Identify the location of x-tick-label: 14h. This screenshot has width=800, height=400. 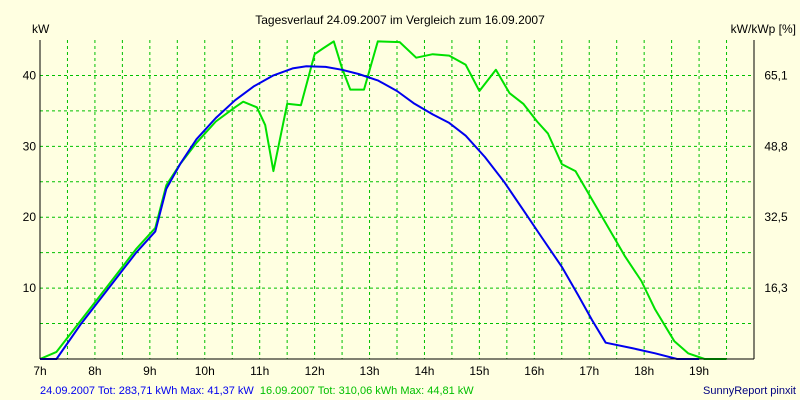
(424, 371).